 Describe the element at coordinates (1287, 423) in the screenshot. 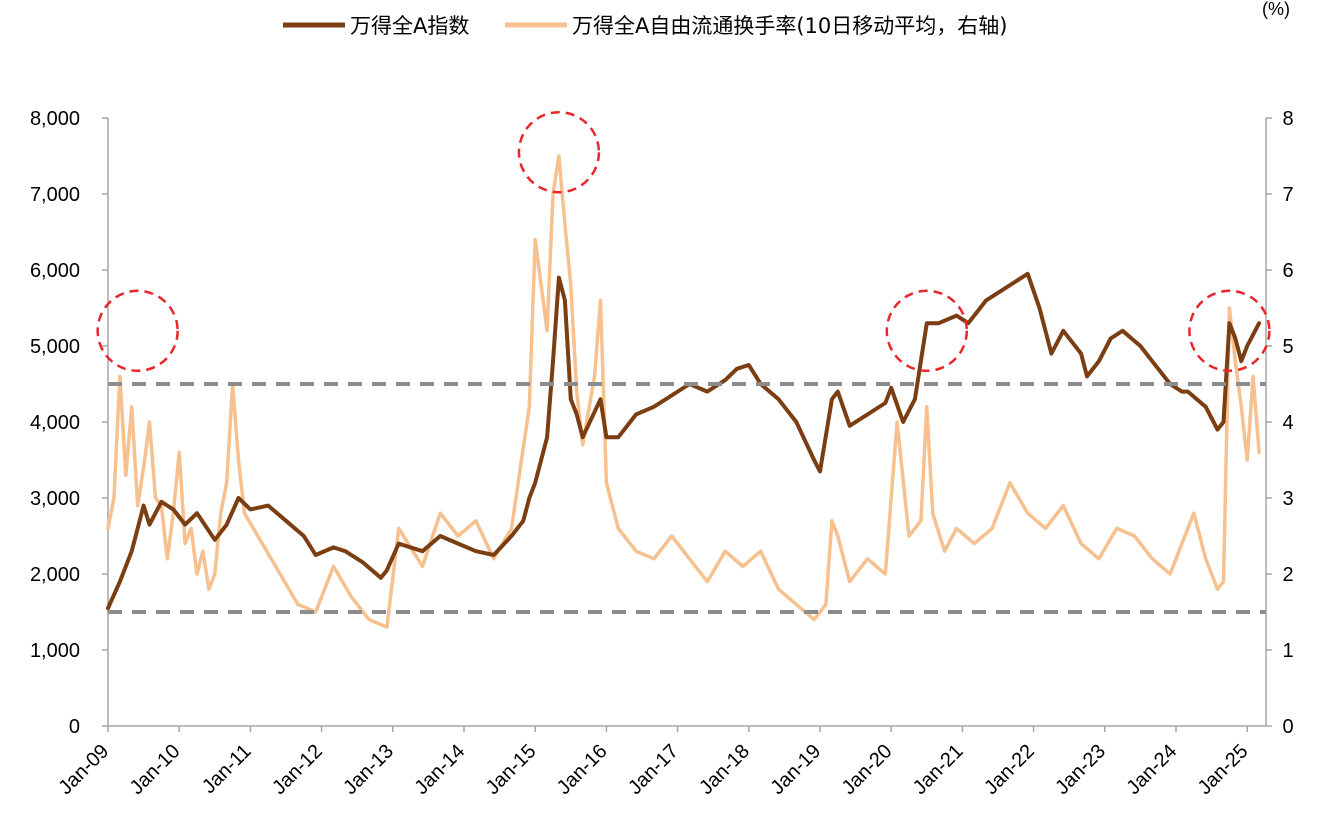

I see `right-tick-label: 4` at that location.